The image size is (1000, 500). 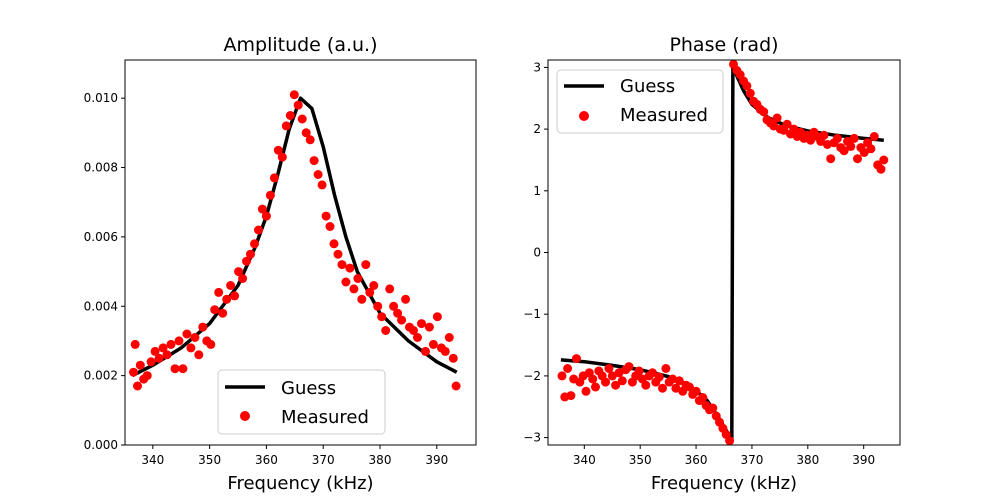 I want to click on y-tick-label: 3, so click(x=537, y=67).